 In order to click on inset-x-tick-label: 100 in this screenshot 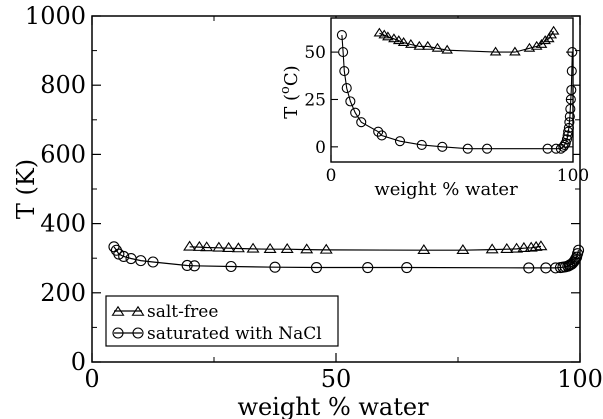, I will do `click(573, 176)`.